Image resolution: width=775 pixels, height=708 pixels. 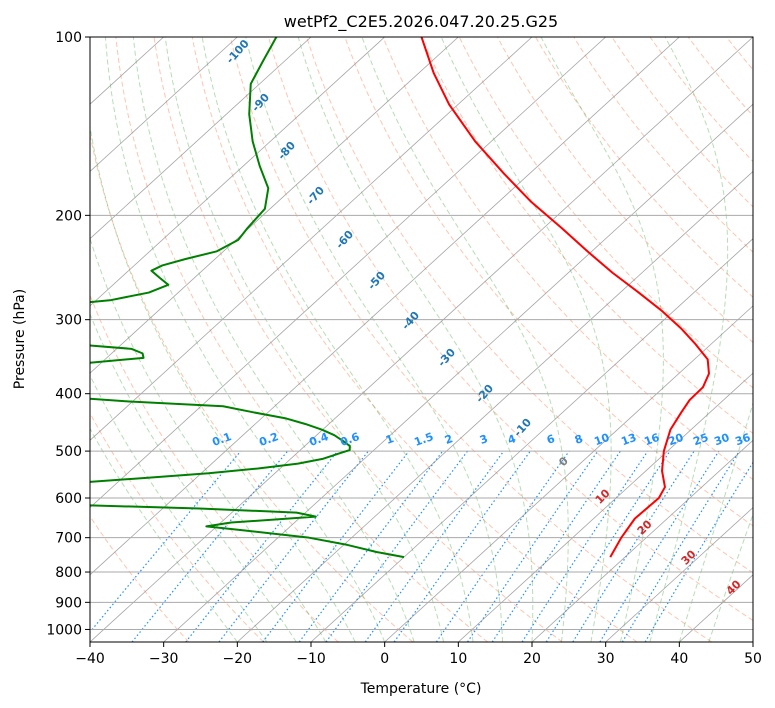 I want to click on chart-title: wetPf2_C2E5.2026.047.20.25.G25, so click(x=421, y=22).